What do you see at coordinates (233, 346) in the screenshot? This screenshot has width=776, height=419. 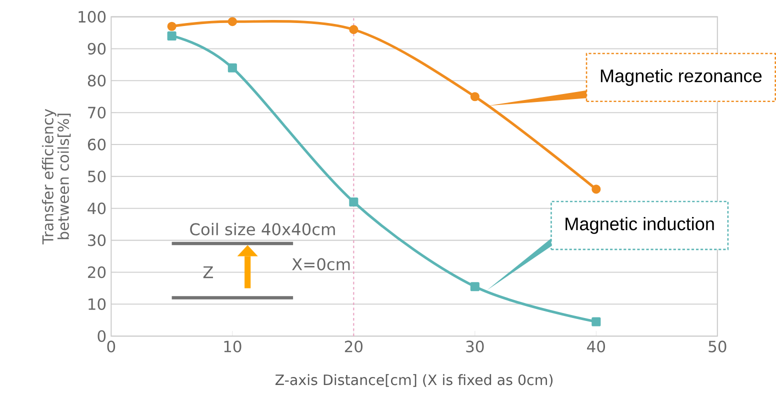 I see `x-tick-label: 10` at bounding box center [233, 346].